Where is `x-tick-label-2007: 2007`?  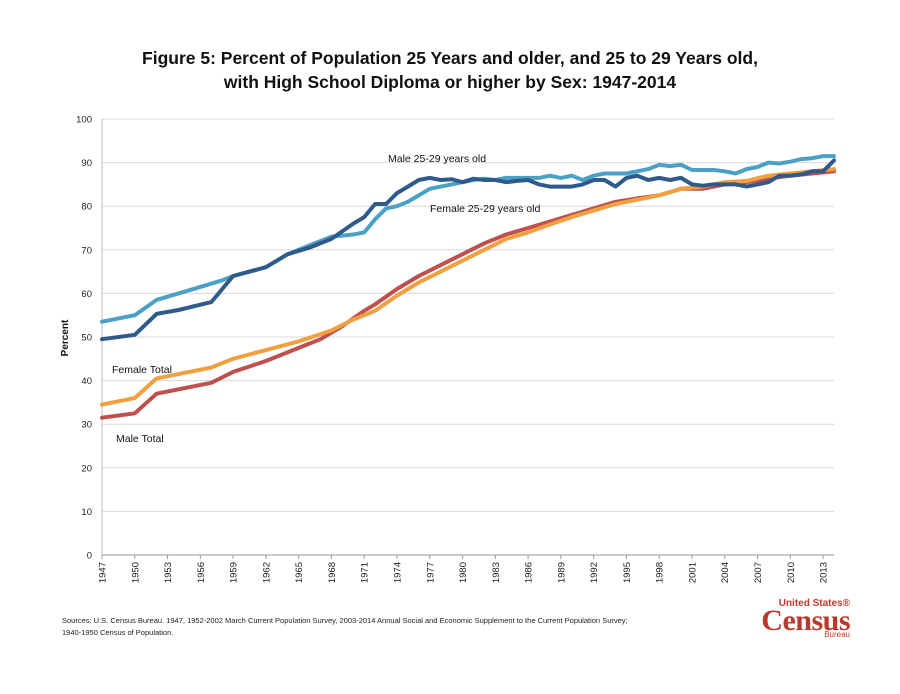
x-tick-label-2007: 2007 is located at coordinates (758, 572).